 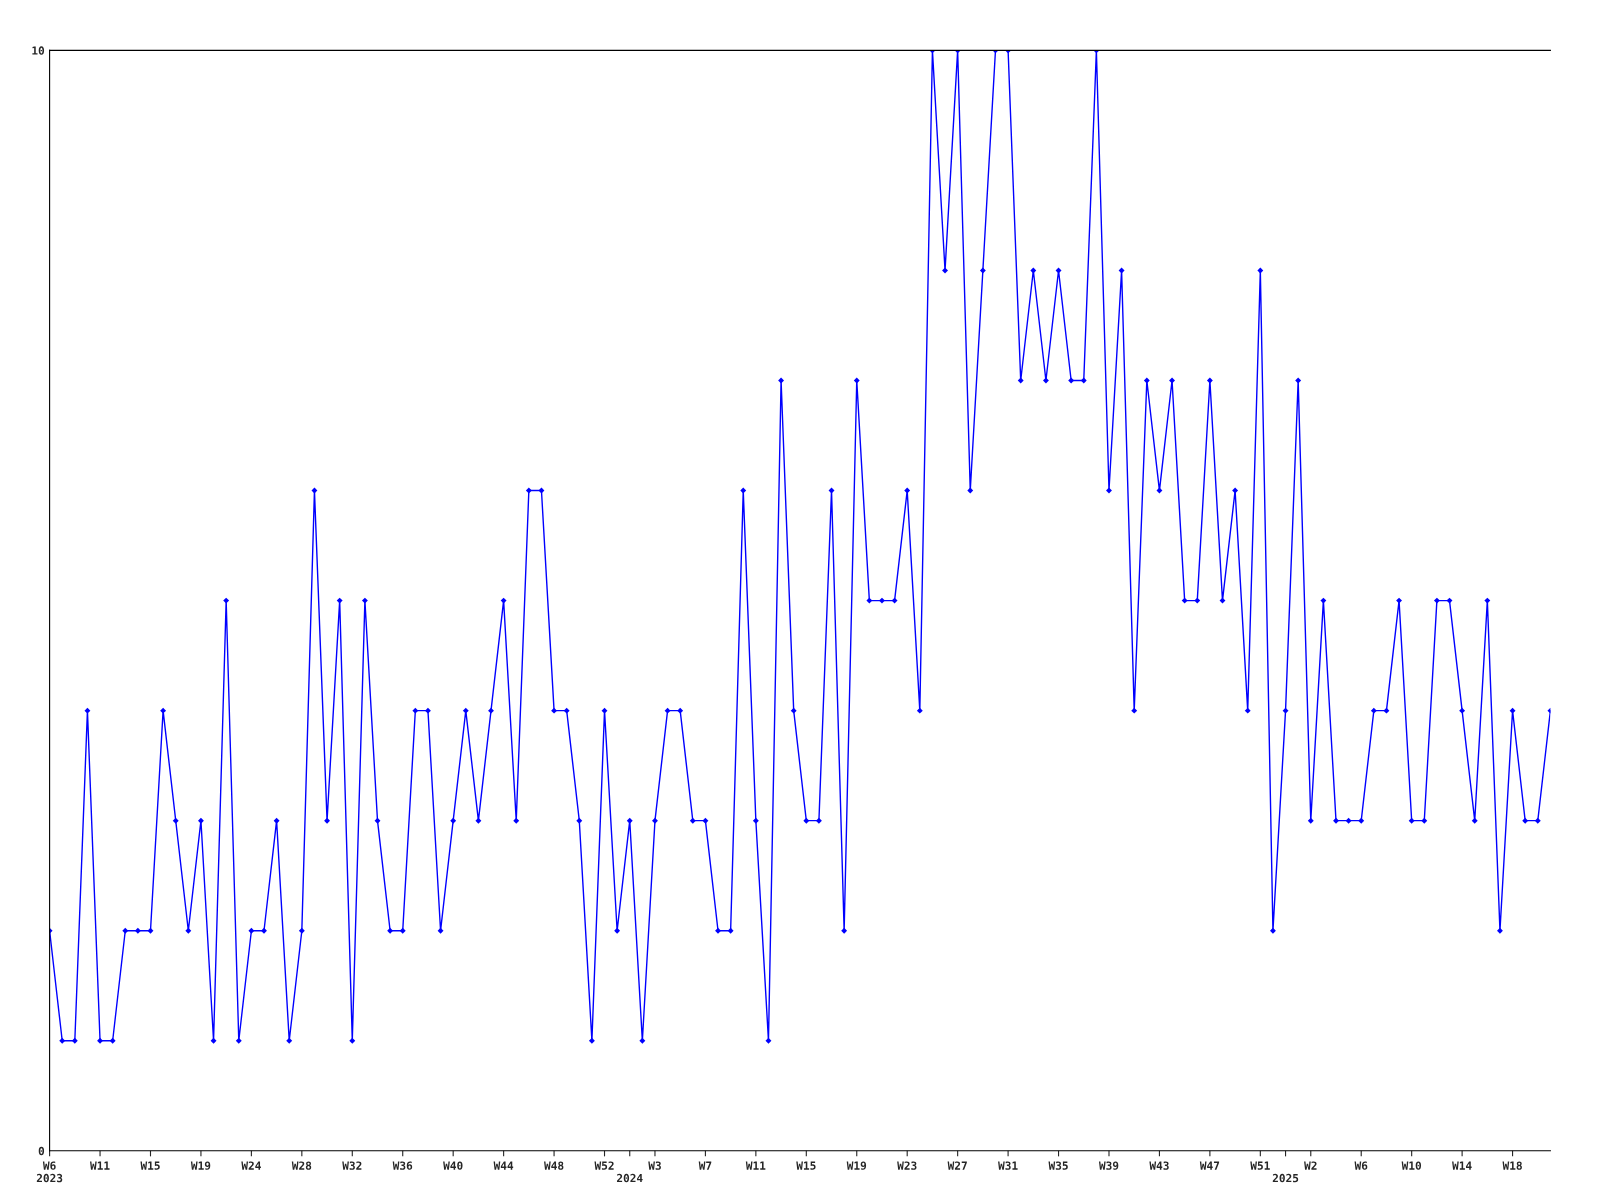 I want to click on x-tick-label: W40, so click(x=453, y=1165).